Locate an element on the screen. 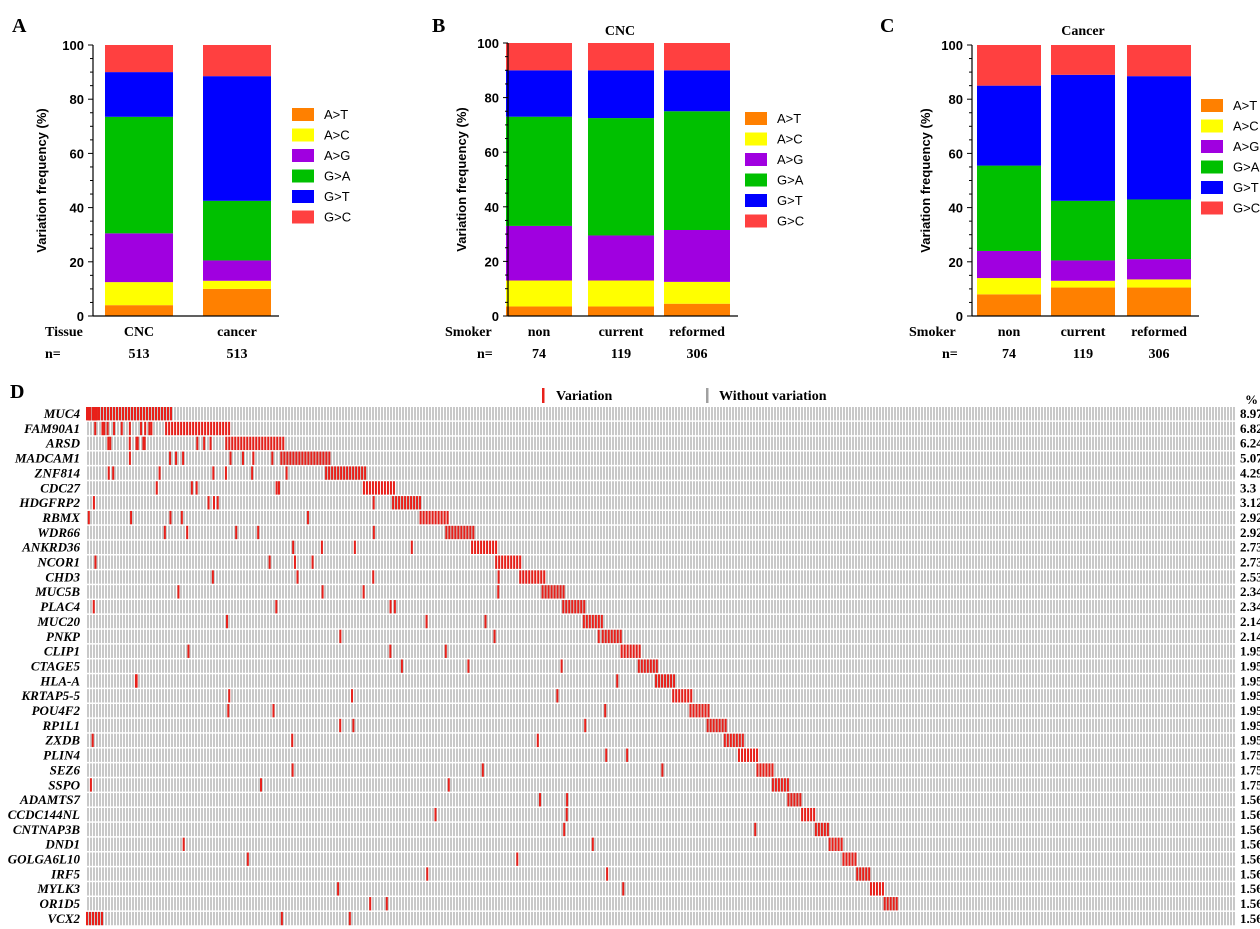 The width and height of the screenshot is (1260, 929). percent-label: 2.34 is located at coordinates (1250, 606).